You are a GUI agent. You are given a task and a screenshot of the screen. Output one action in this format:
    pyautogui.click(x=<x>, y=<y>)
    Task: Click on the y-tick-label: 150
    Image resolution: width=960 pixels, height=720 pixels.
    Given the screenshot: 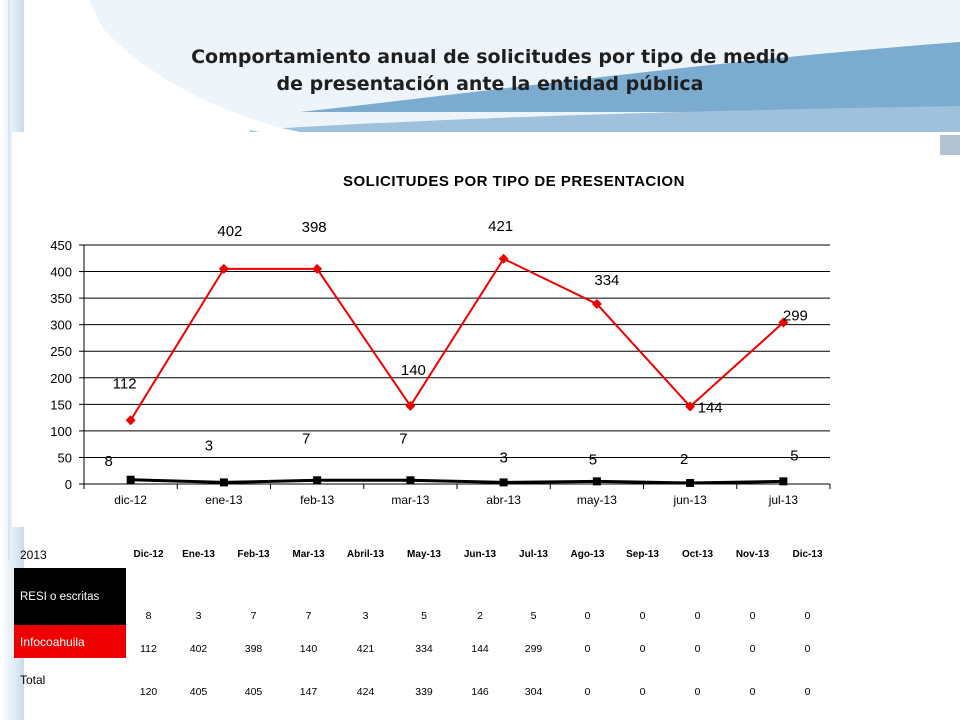 What is the action you would take?
    pyautogui.click(x=61, y=404)
    